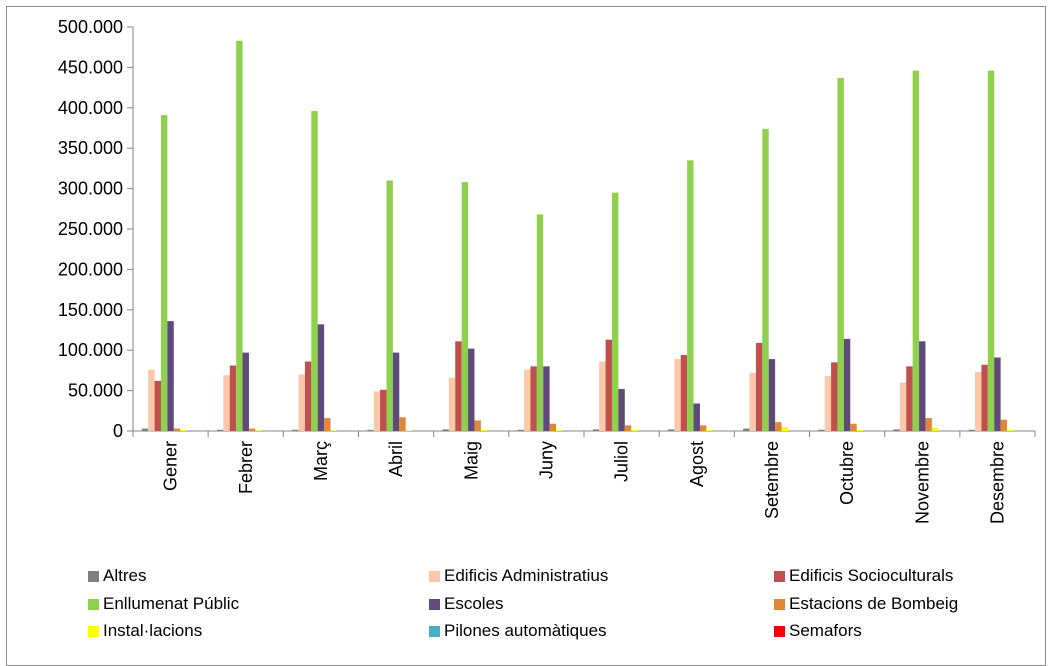 This screenshot has width=1053, height=666. What do you see at coordinates (622, 461) in the screenshot?
I see `x-tick-label: Juliol` at bounding box center [622, 461].